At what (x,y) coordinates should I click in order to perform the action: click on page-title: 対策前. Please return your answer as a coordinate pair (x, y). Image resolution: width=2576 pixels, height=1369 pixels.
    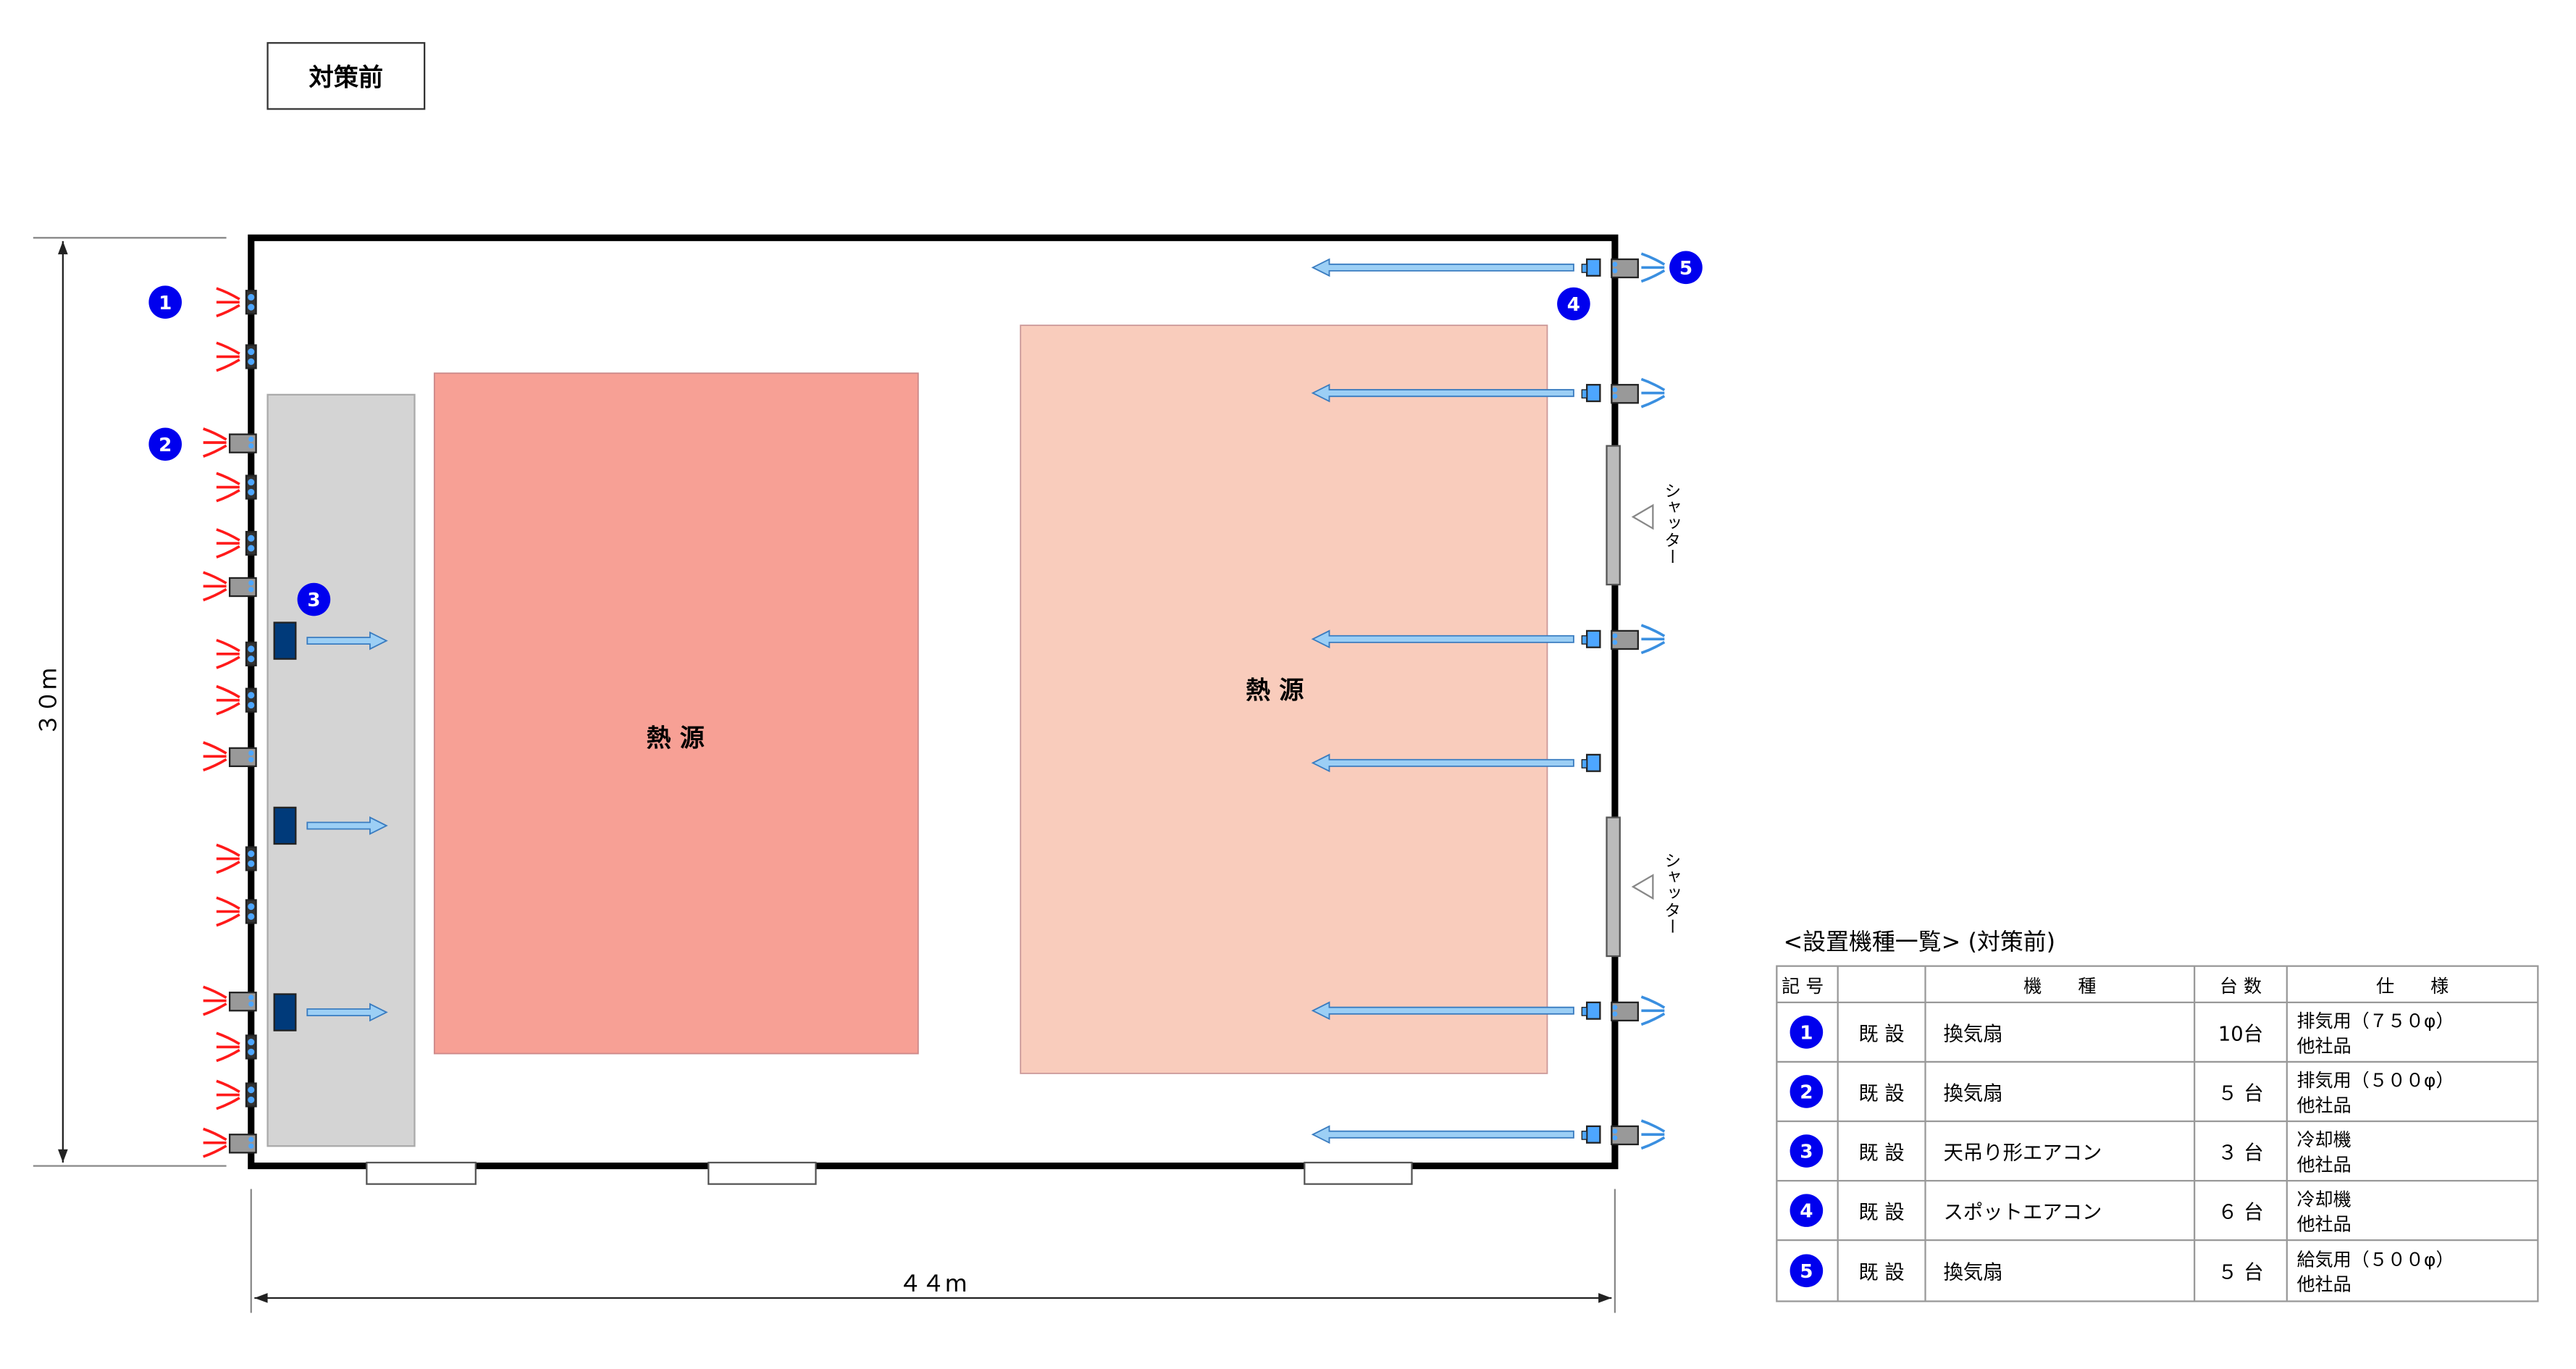
    Looking at the image, I should click on (346, 79).